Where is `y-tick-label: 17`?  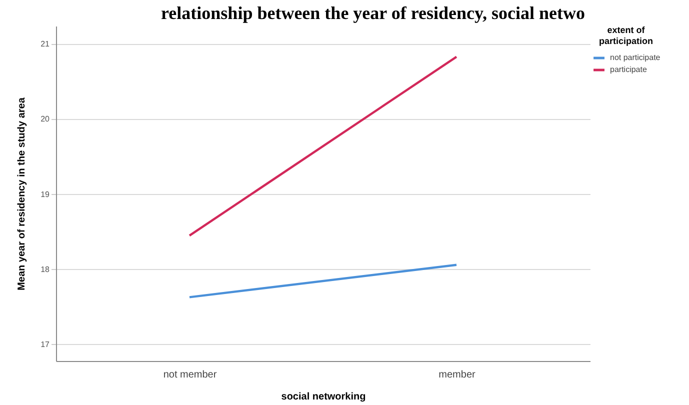 y-tick-label: 17 is located at coordinates (45, 344).